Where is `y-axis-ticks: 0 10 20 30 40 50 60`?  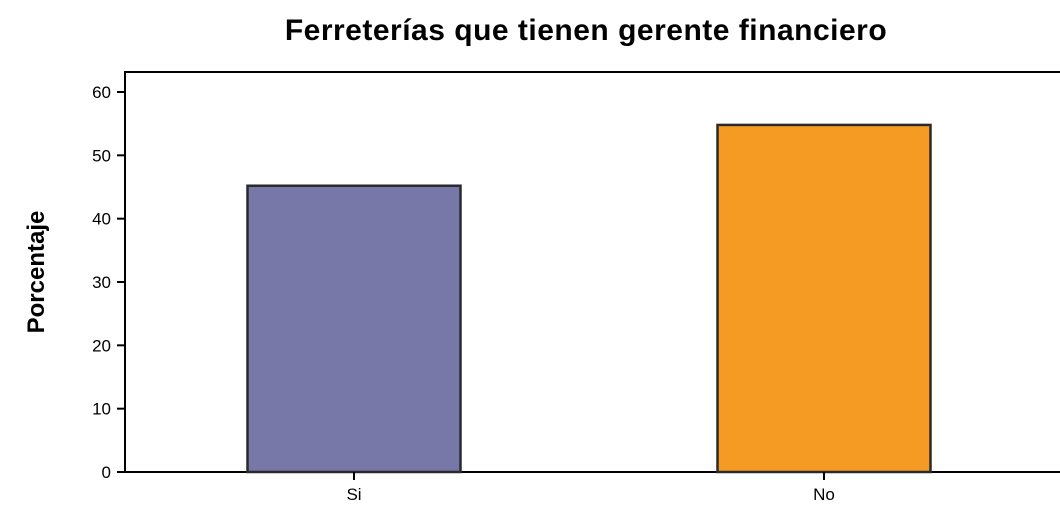
y-axis-ticks: 0 10 20 30 40 50 60 is located at coordinates (108, 282).